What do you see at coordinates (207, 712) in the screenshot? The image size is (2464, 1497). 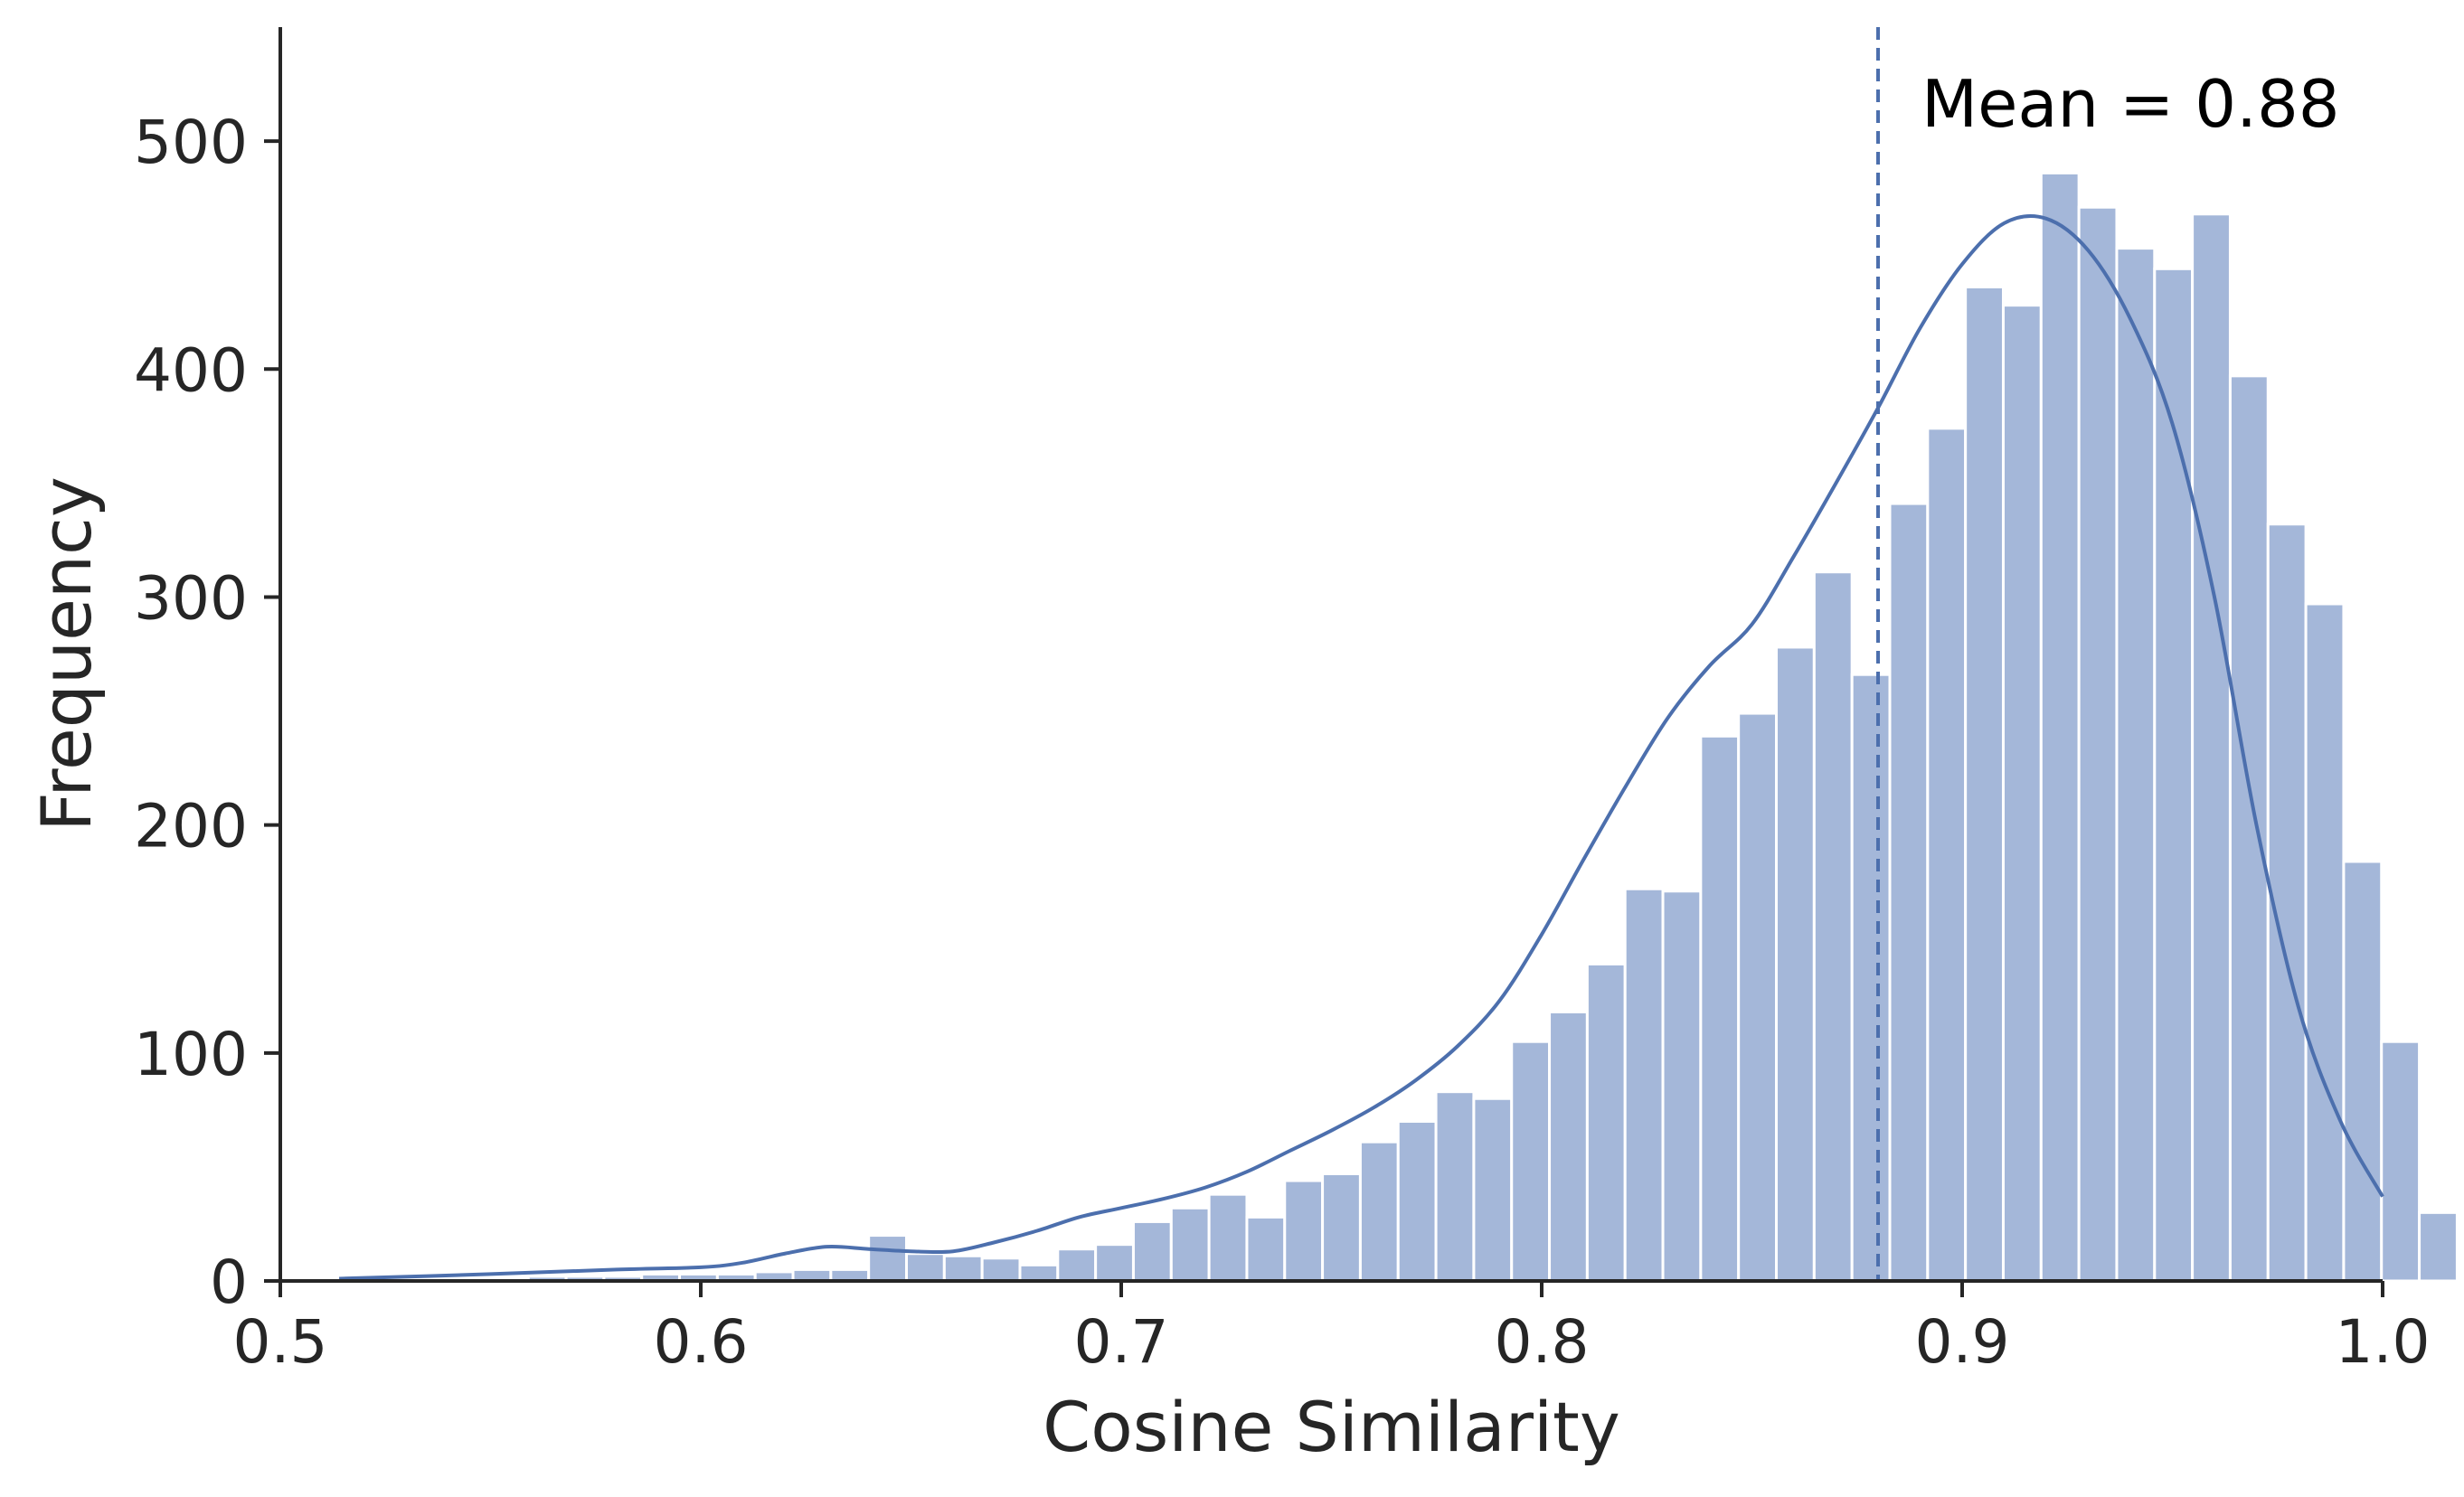 I see `y-axis-ticks: 0 100 200 300 400 500` at bounding box center [207, 712].